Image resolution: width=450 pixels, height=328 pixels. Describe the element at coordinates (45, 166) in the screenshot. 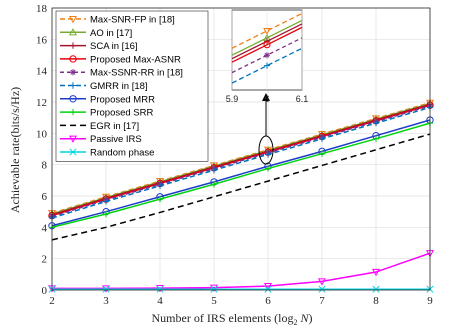

I see `y-tick-label: 8` at that location.